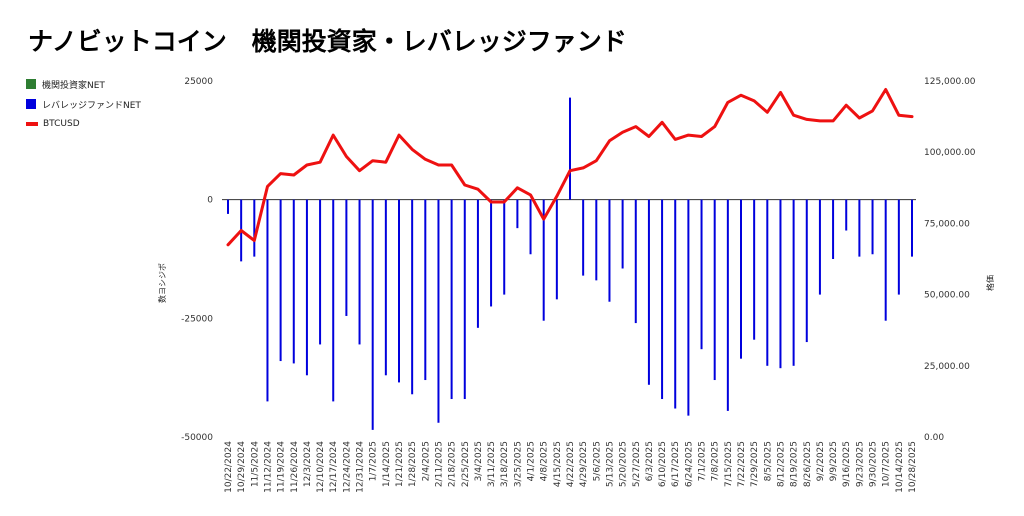  Describe the element at coordinates (934, 438) in the screenshot. I see `y-right-tick: 0.00` at that location.